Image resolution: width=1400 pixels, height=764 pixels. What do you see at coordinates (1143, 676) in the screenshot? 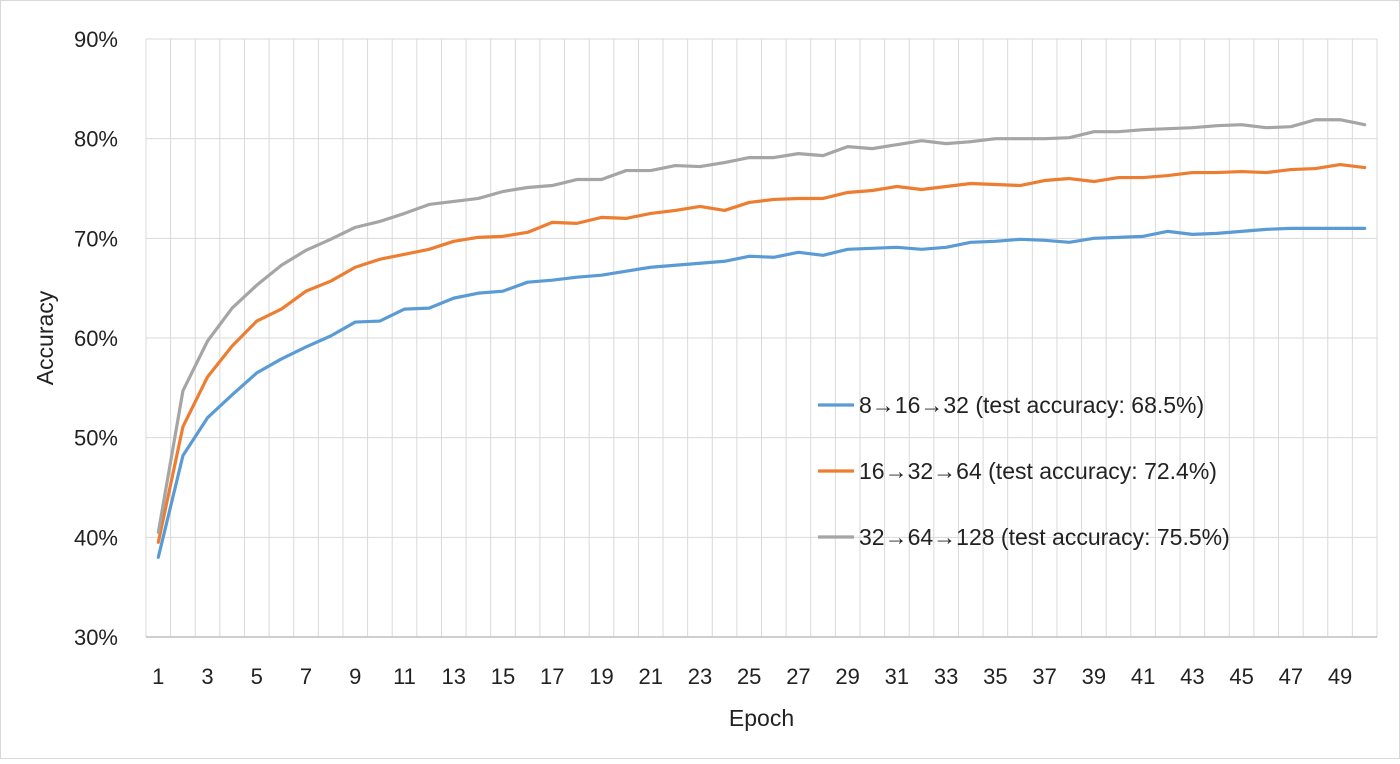
I see `x-tick-label: 41` at bounding box center [1143, 676].